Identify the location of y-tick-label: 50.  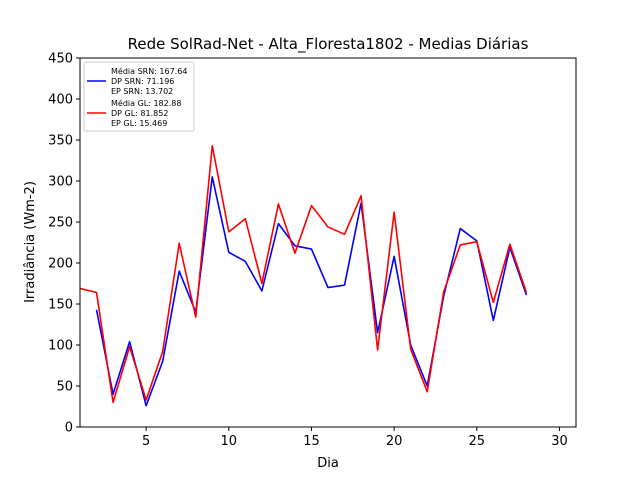
(64, 387).